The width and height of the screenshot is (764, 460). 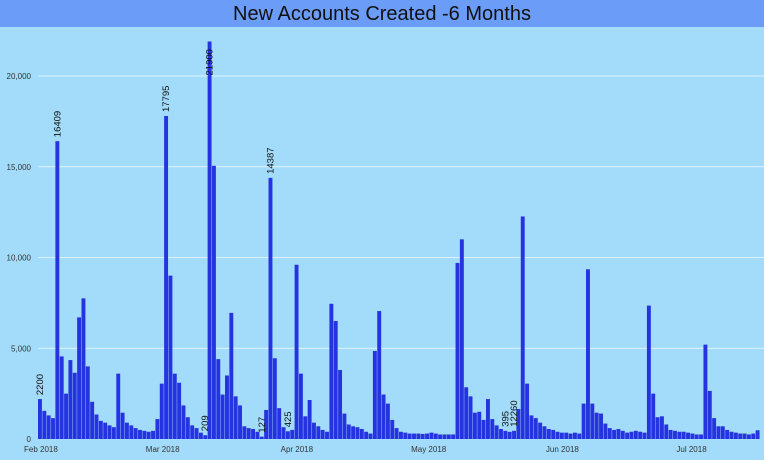 What do you see at coordinates (29, 439) in the screenshot?
I see `y-tick-label: 0` at bounding box center [29, 439].